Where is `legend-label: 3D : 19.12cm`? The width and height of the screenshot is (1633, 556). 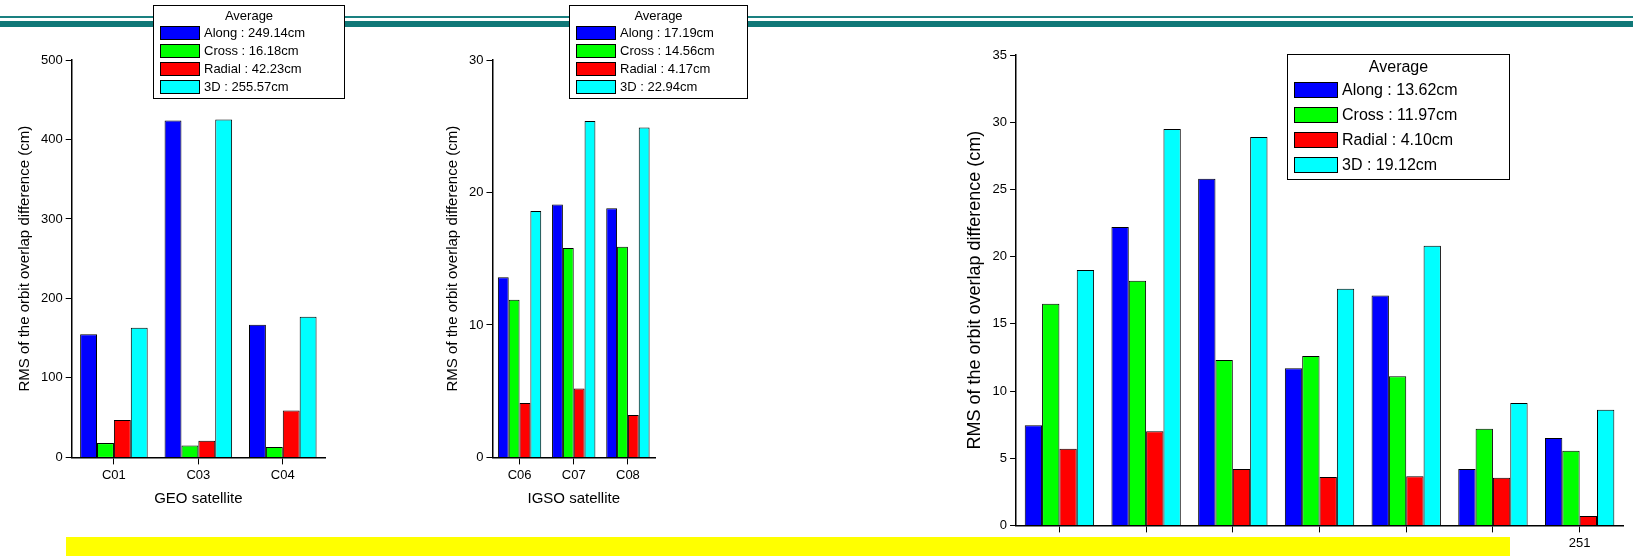
legend-label: 3D : 19.12cm is located at coordinates (1390, 165).